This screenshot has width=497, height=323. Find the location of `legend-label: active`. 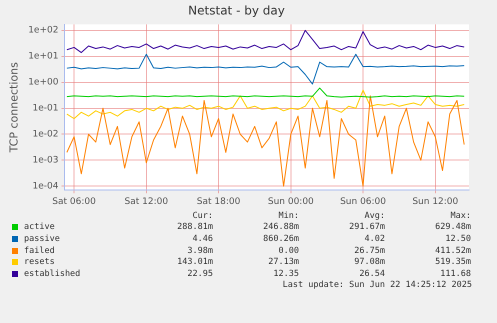

legend-label: active is located at coordinates (39, 227).